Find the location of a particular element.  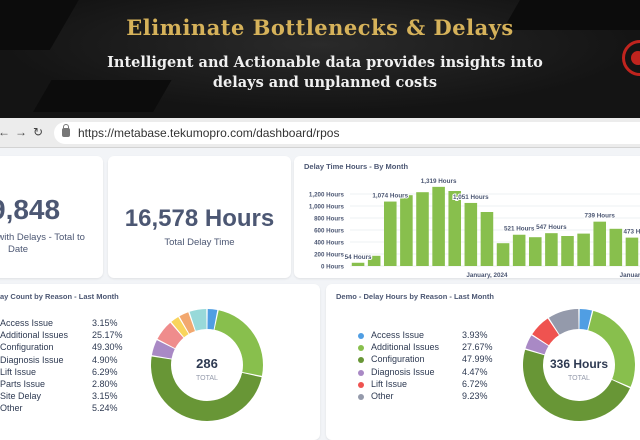

chart-title: Delay Time Hours - By Month is located at coordinates (356, 166).